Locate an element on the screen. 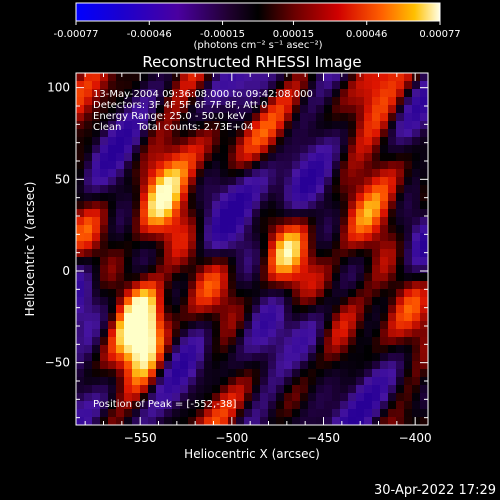 The height and width of the screenshot is (500, 500). x-tick-label: −500 is located at coordinates (231, 438).